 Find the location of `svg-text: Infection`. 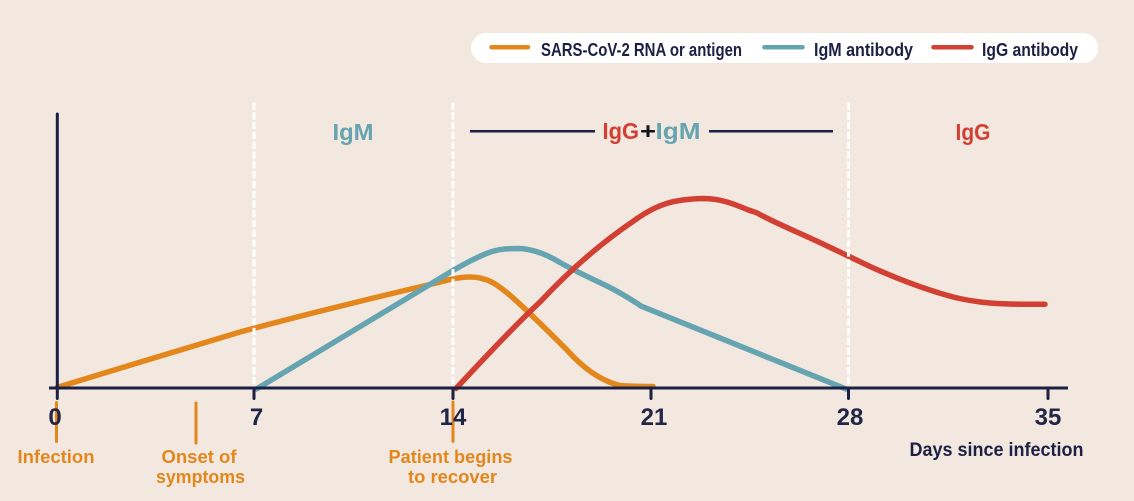

svg-text: Infection is located at coordinates (56, 457).